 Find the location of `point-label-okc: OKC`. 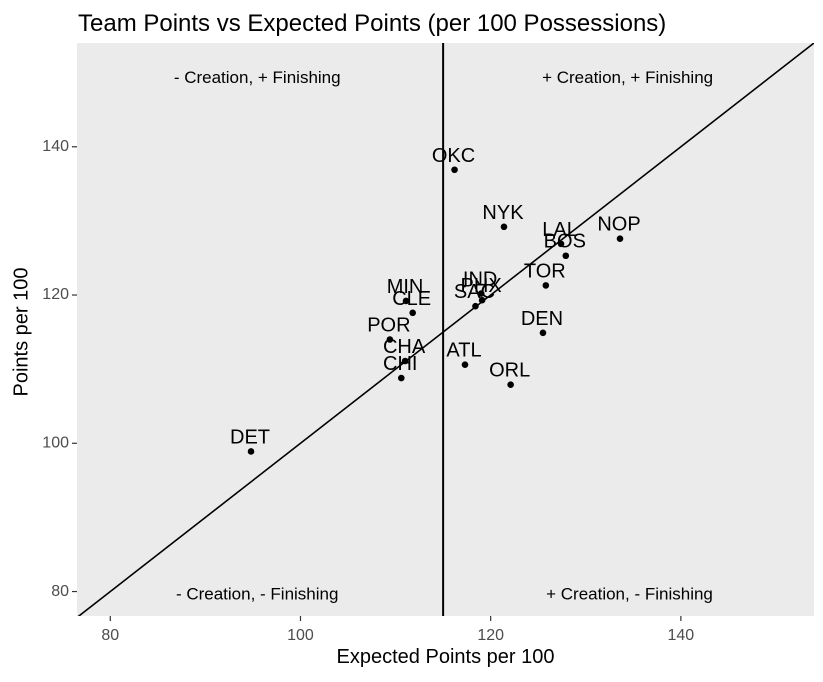

point-label-okc: OKC is located at coordinates (453, 156).